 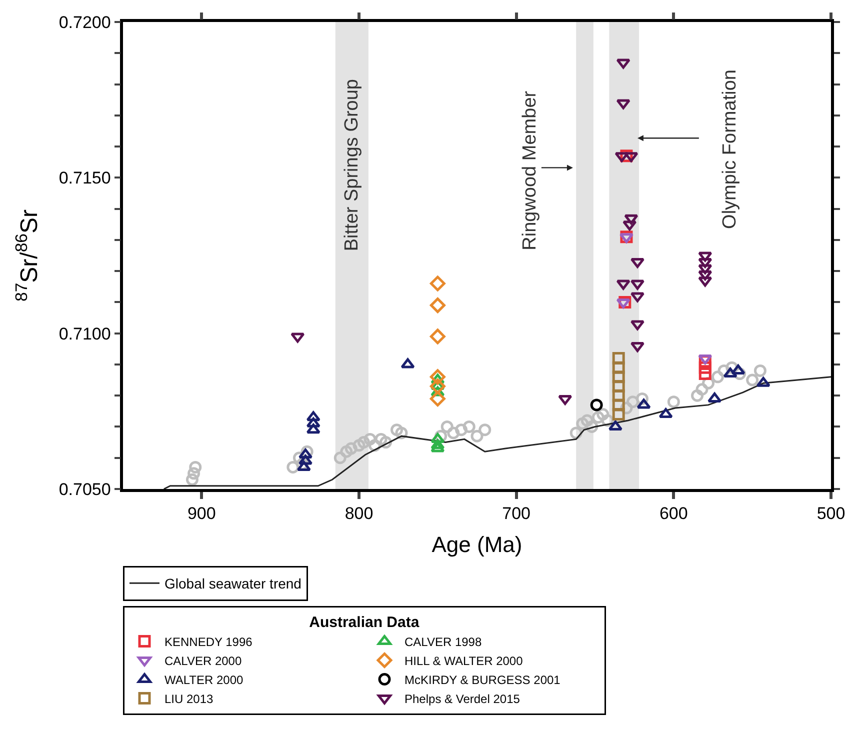 I want to click on band-label: Olympic Formation, so click(x=730, y=149).